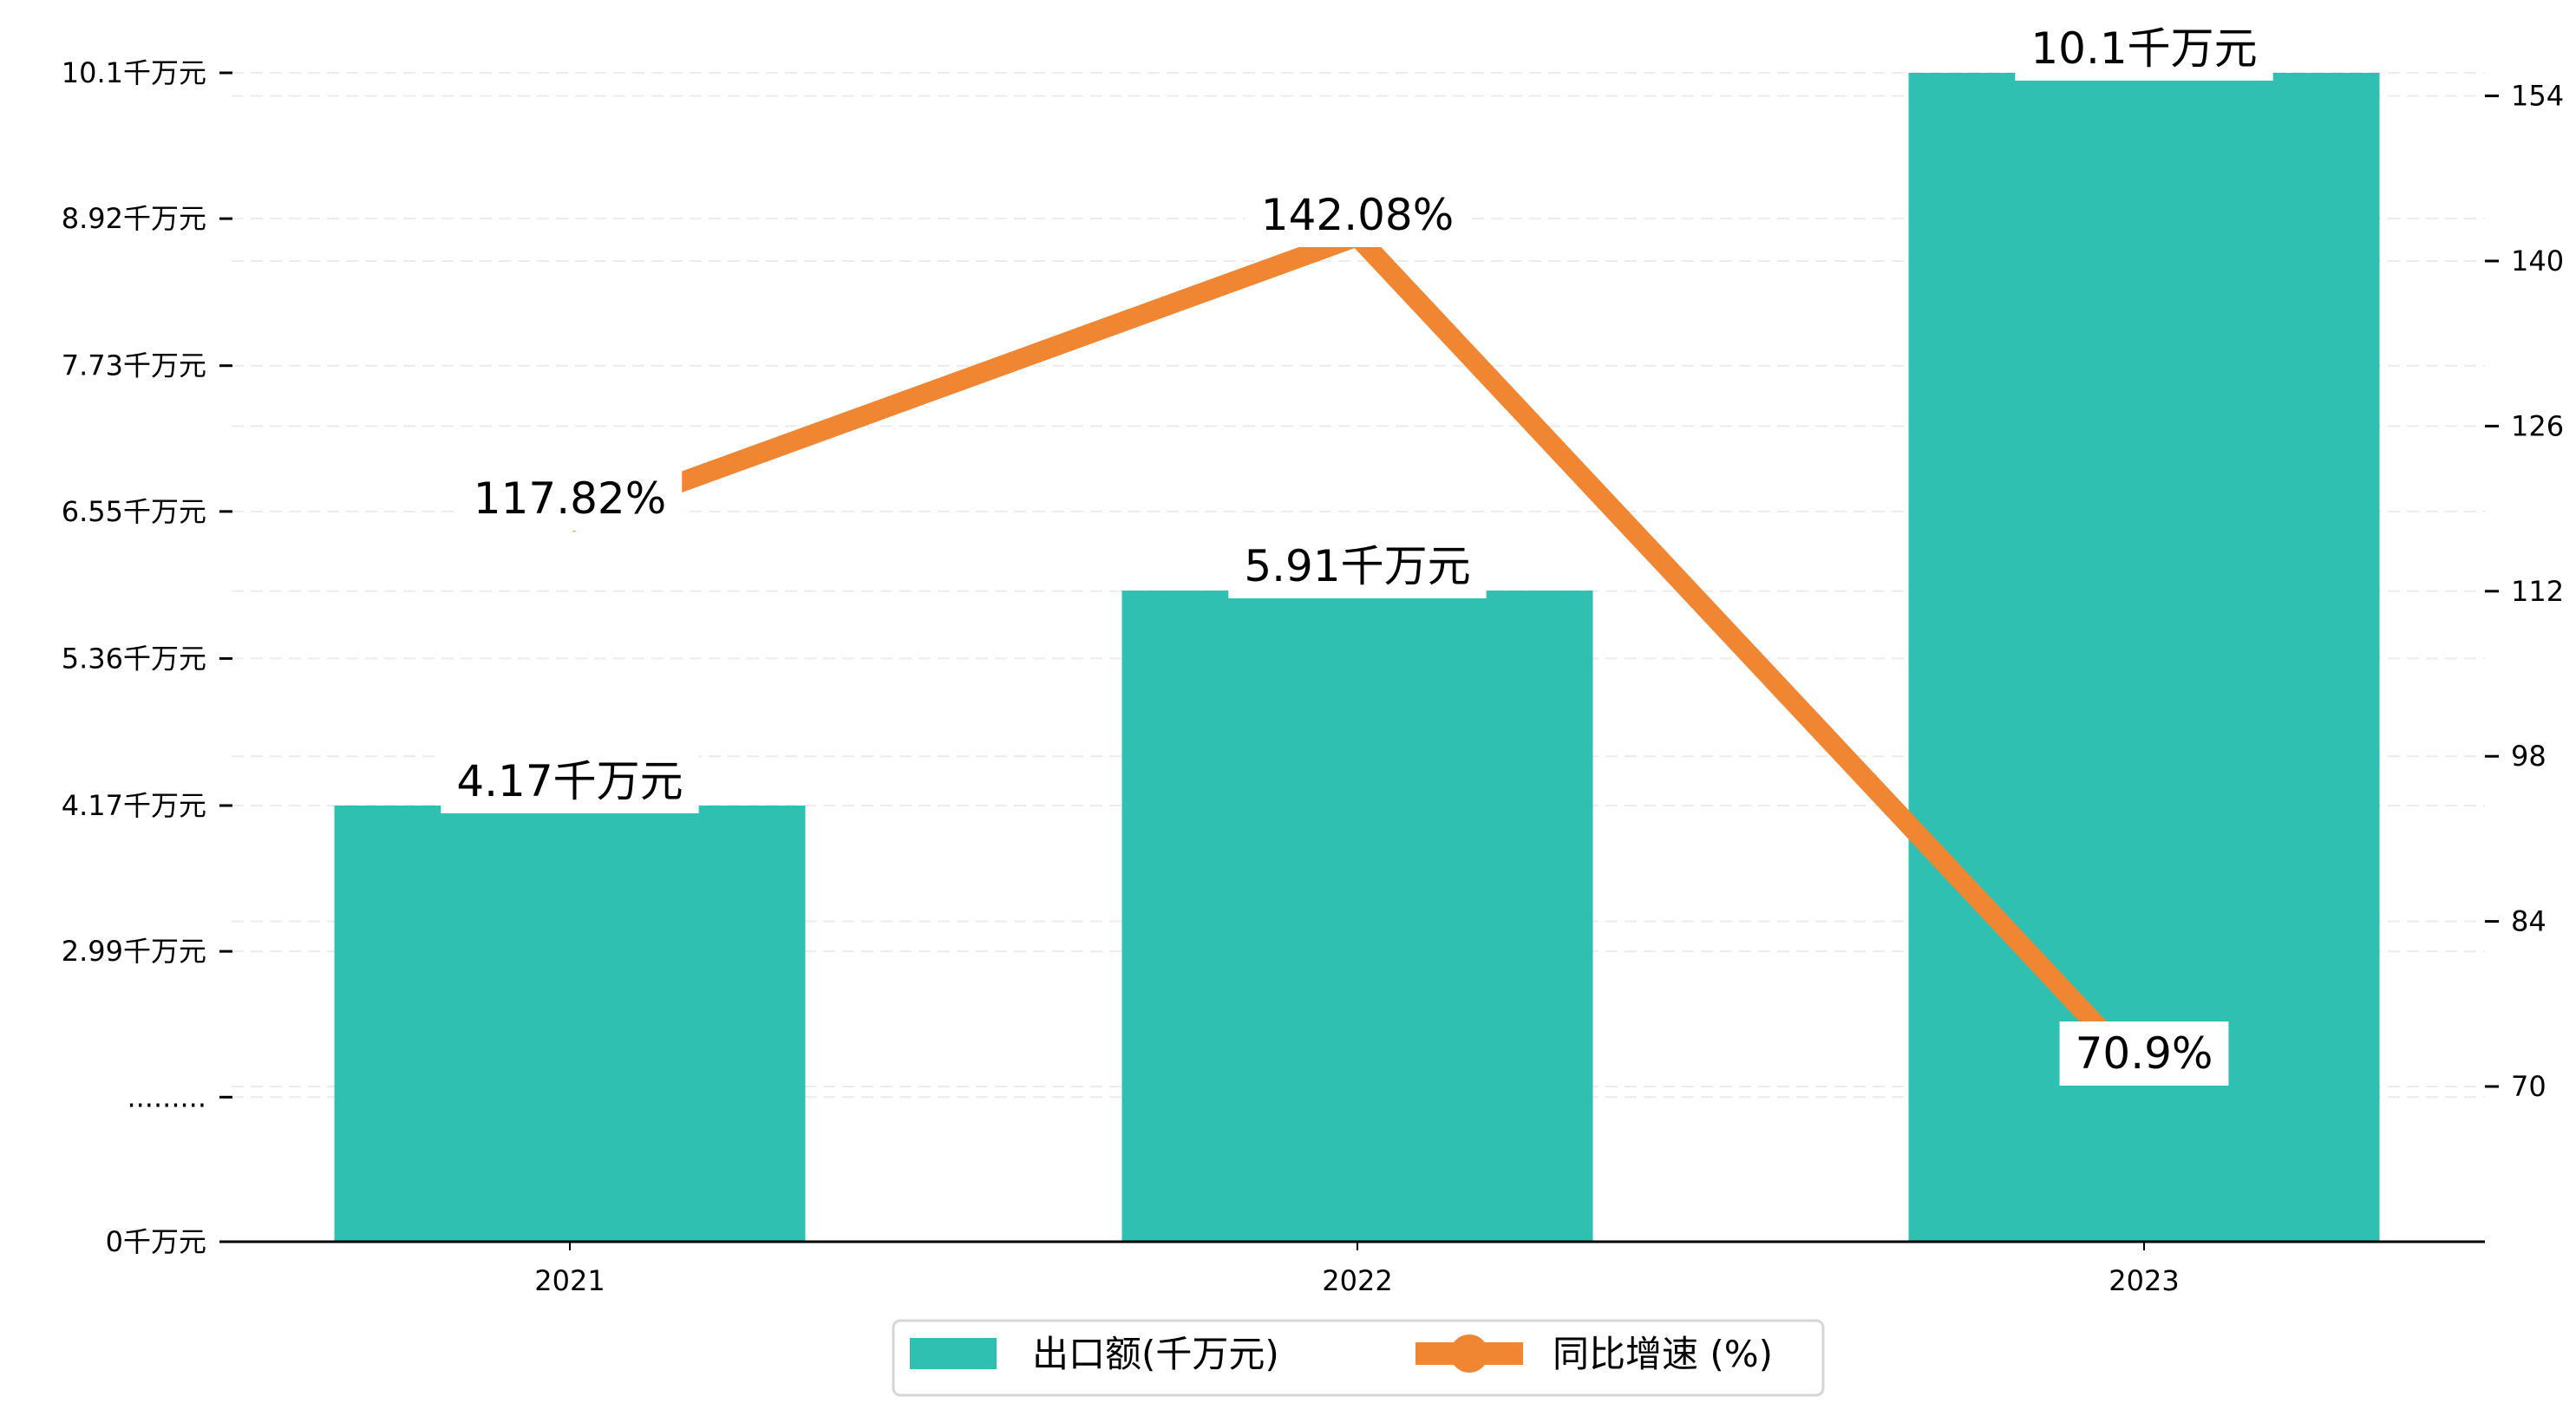 Image resolution: width=2576 pixels, height=1416 pixels. Describe the element at coordinates (1357, 917) in the screenshot. I see `bar-2022` at that location.